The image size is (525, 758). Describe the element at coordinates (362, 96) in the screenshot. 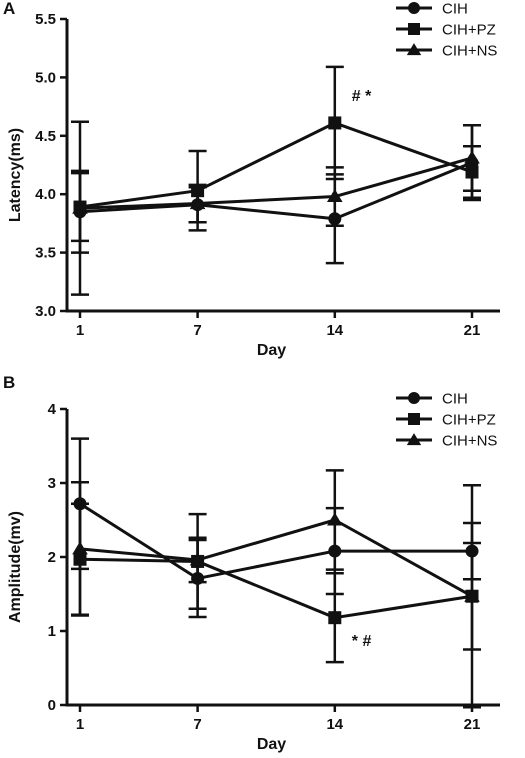

I see `significance-annotation: # *` at that location.